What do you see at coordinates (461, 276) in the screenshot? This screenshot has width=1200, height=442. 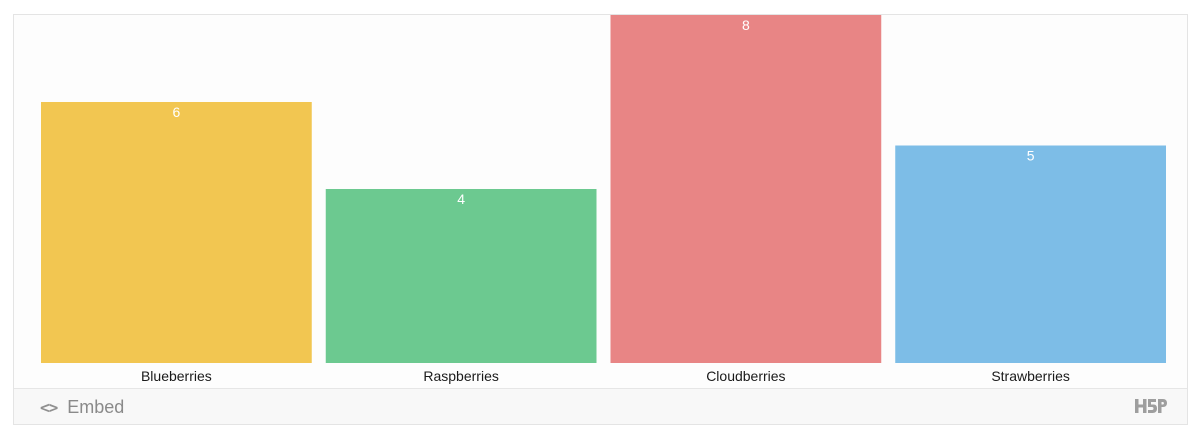 I see `bar-raspberries` at bounding box center [461, 276].